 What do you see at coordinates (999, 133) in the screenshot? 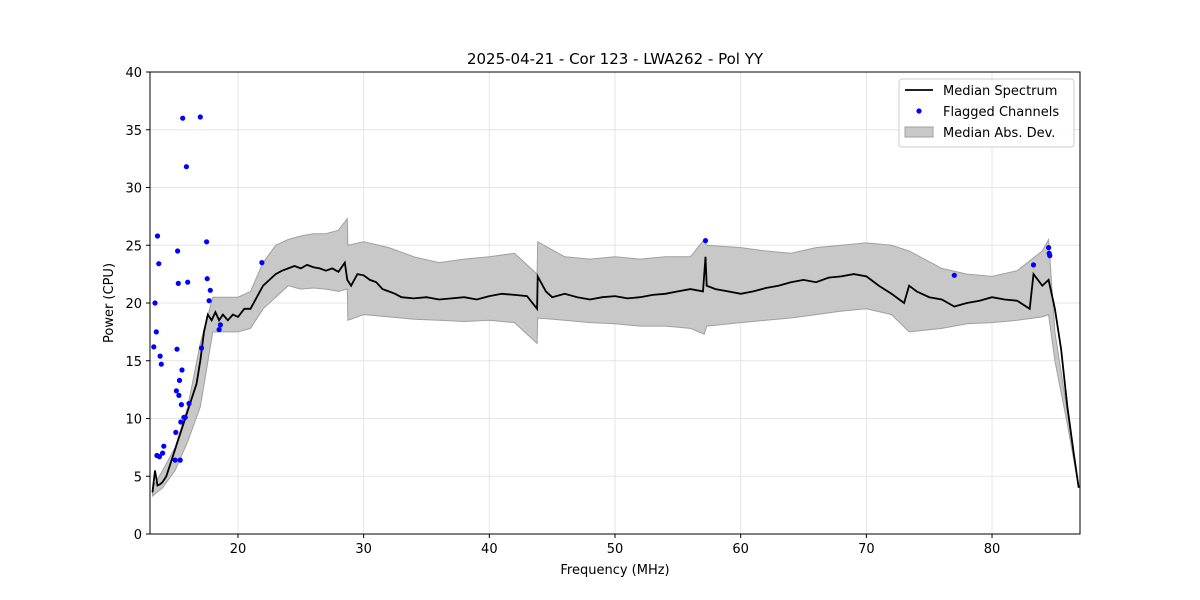
I see `legend-label: Median Abs. Dev.` at bounding box center [999, 133].